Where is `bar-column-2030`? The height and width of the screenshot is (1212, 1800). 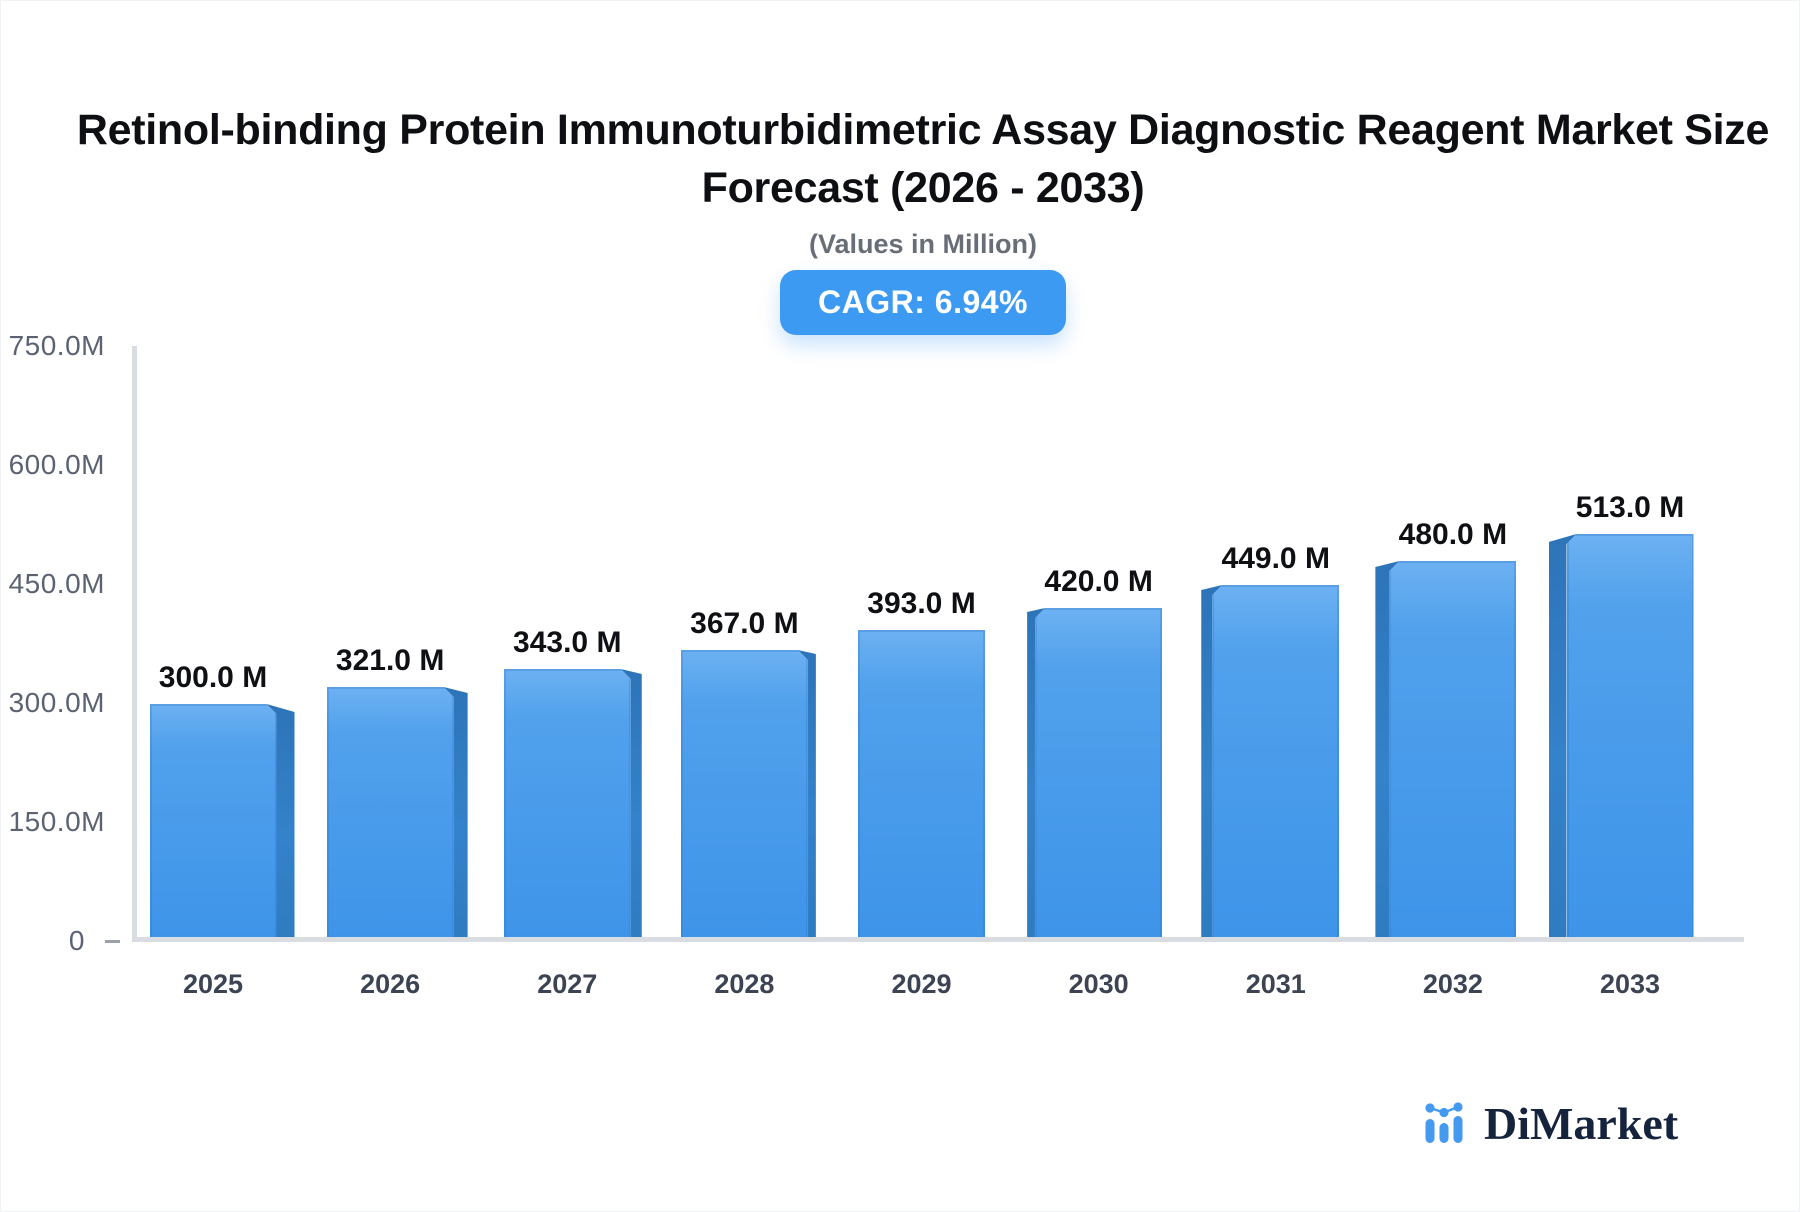 bar-column-2030 is located at coordinates (1095, 775).